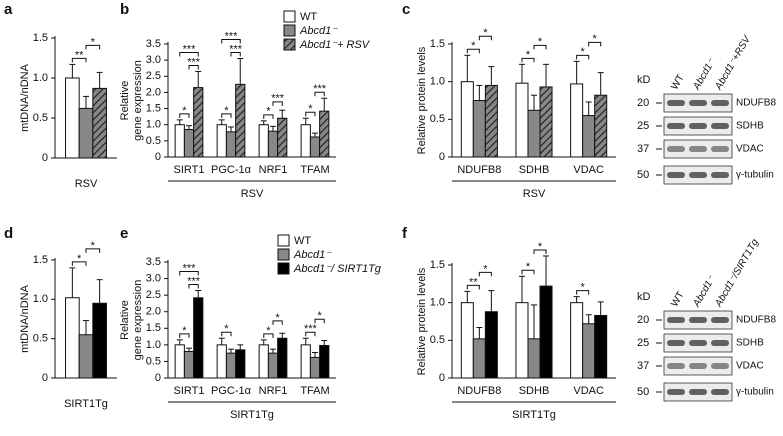 The width and height of the screenshot is (783, 436). Describe the element at coordinates (534, 170) in the screenshot. I see `x-tick-label: SDHB` at that location.